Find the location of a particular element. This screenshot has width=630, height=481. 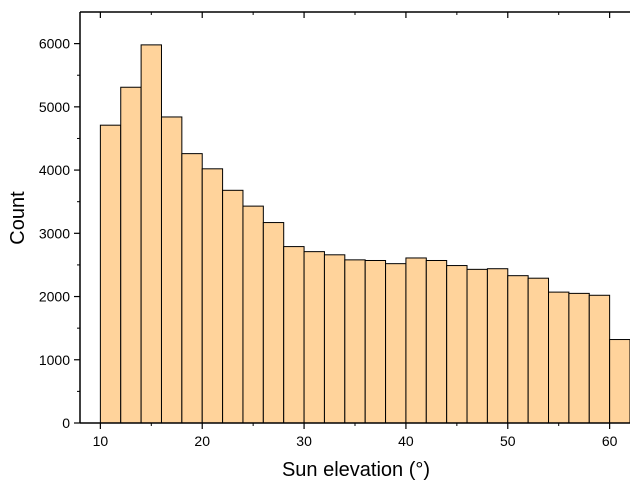

x-tick-label: 30 is located at coordinates (304, 441).